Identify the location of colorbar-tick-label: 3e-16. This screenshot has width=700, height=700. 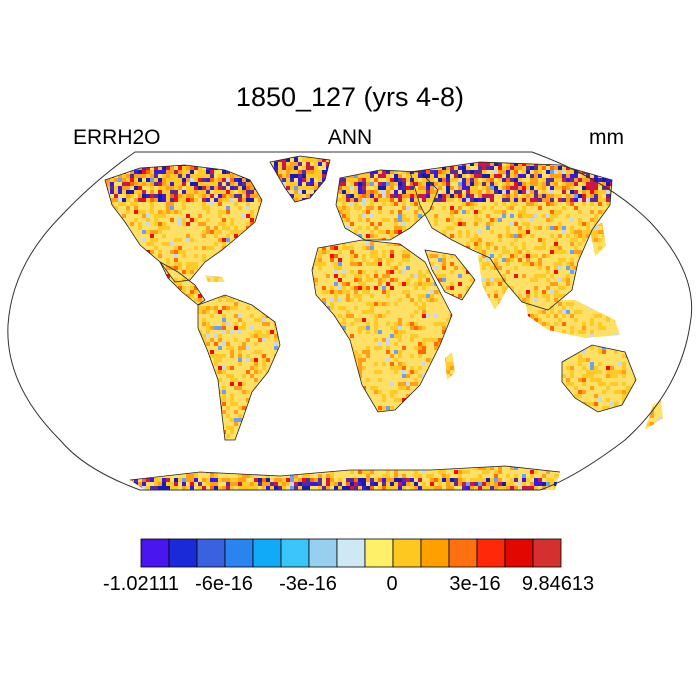
(475, 584).